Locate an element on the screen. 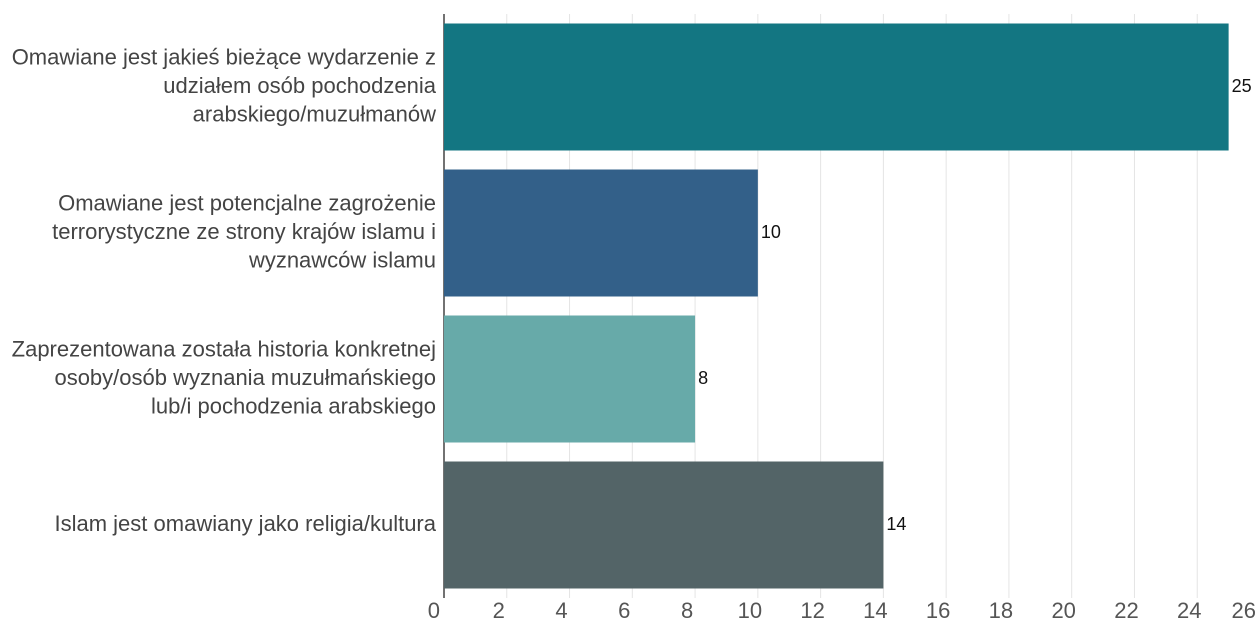  x-tick-label: 20 is located at coordinates (1063, 610).